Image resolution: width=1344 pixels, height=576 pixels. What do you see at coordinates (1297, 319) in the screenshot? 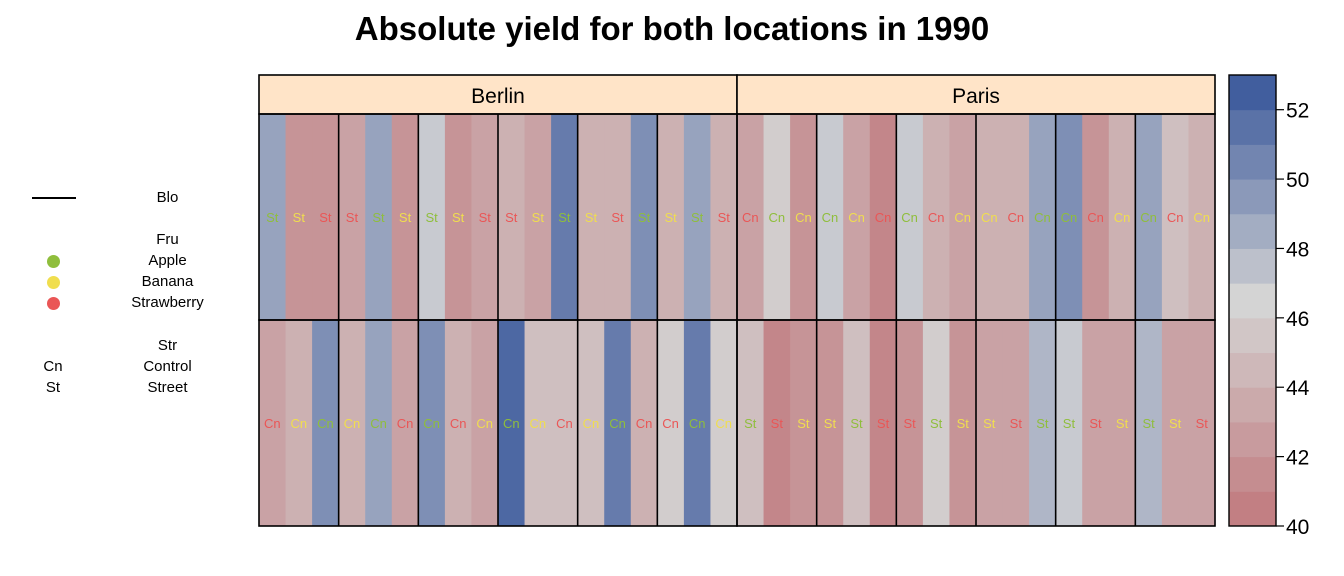
I see `colorbar-tick-label: 46` at bounding box center [1297, 319].